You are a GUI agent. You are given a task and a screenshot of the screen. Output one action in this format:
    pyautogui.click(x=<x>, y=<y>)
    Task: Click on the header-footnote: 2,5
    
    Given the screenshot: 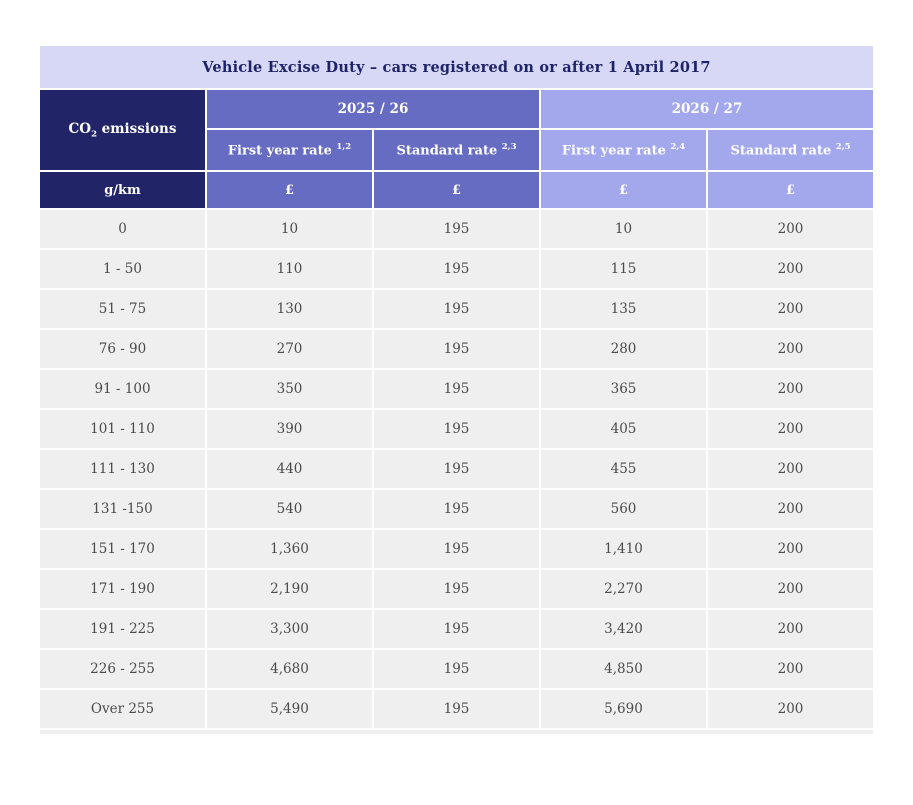 What is the action you would take?
    pyautogui.click(x=843, y=146)
    